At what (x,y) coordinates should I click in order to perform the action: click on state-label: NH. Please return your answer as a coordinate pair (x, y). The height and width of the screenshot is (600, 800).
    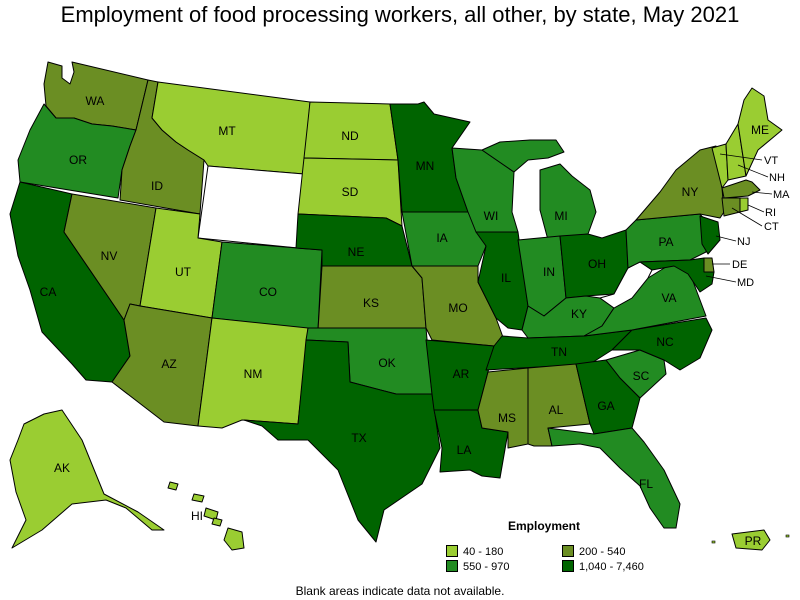
    Looking at the image, I should click on (777, 178).